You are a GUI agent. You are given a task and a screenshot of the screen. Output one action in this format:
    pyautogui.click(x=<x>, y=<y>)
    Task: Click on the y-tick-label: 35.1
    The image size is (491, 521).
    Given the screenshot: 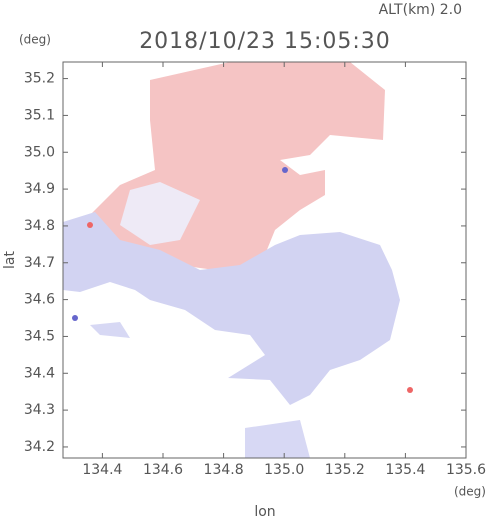 What is the action you would take?
    pyautogui.click(x=39, y=115)
    